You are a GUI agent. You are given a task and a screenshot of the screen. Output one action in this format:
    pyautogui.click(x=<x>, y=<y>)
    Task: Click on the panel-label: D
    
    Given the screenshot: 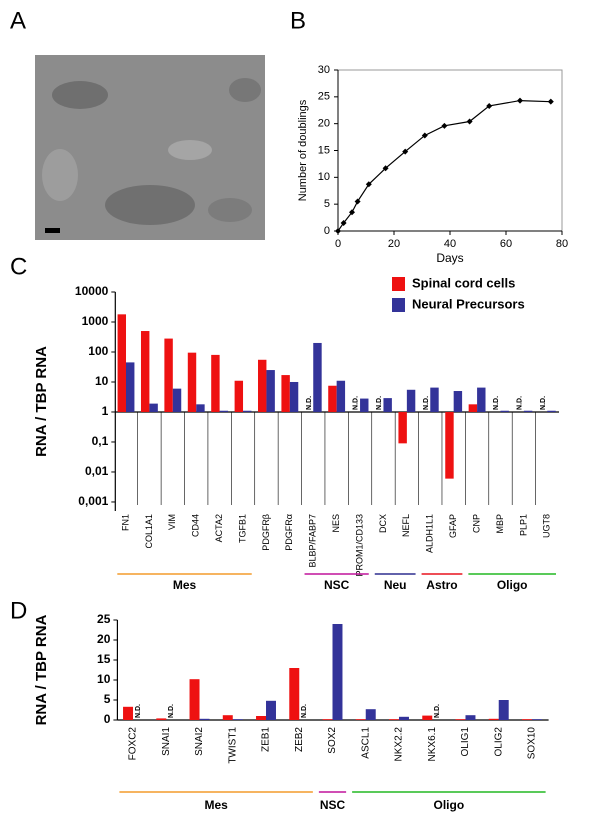 What is the action you would take?
    pyautogui.click(x=18, y=610)
    